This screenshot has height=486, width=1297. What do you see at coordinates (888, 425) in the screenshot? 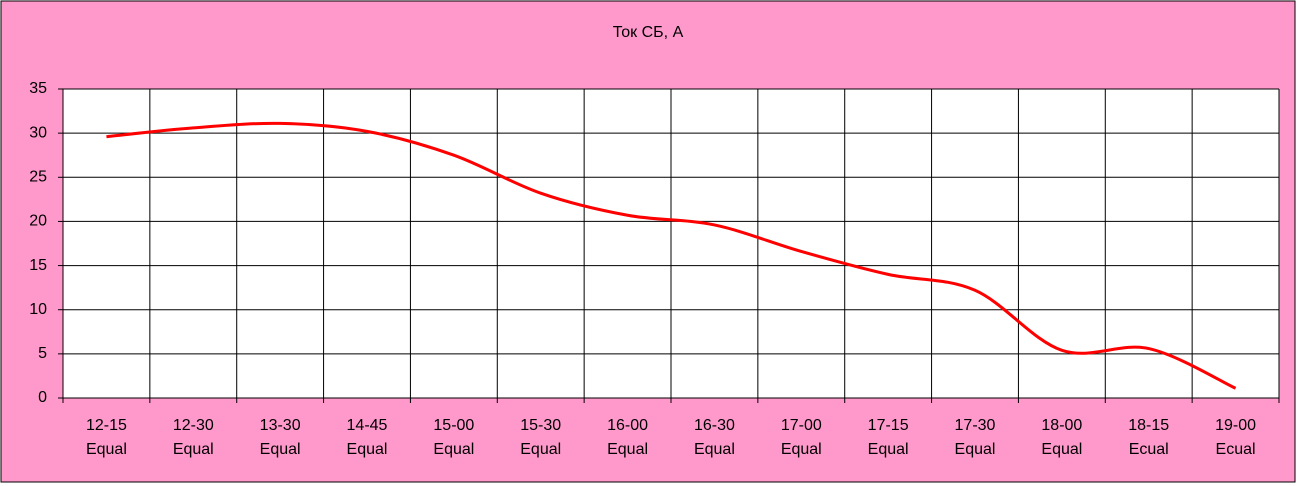
I see `x-tick-label: 17-15` at bounding box center [888, 425].